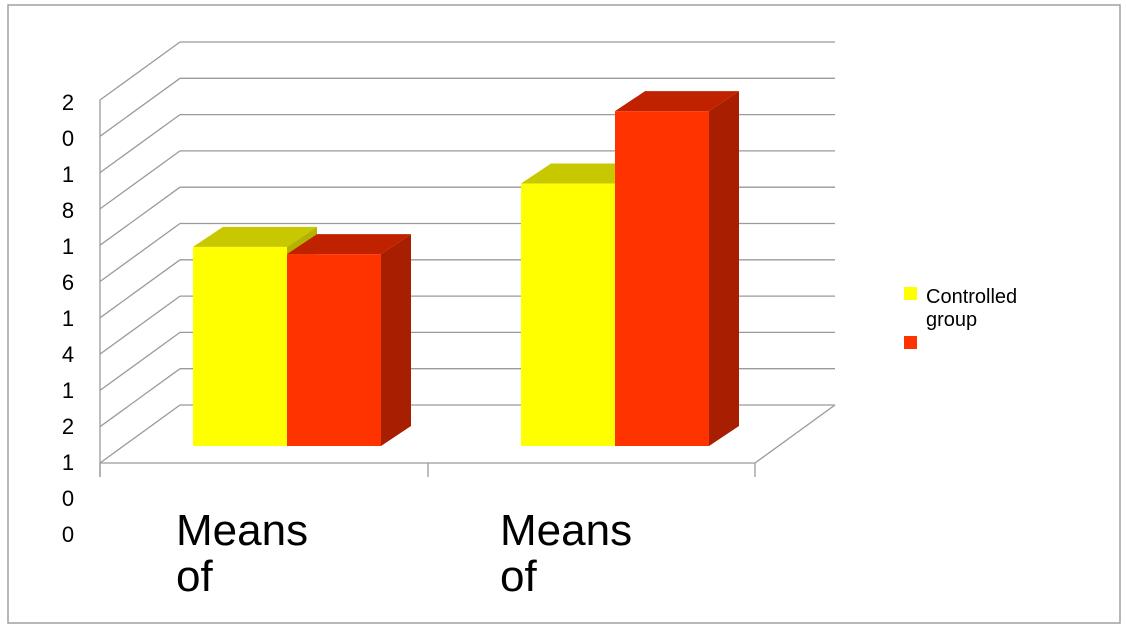 This screenshot has width=1126, height=628. Describe the element at coordinates (795, 434) in the screenshot. I see `floor-right-edge` at that location.